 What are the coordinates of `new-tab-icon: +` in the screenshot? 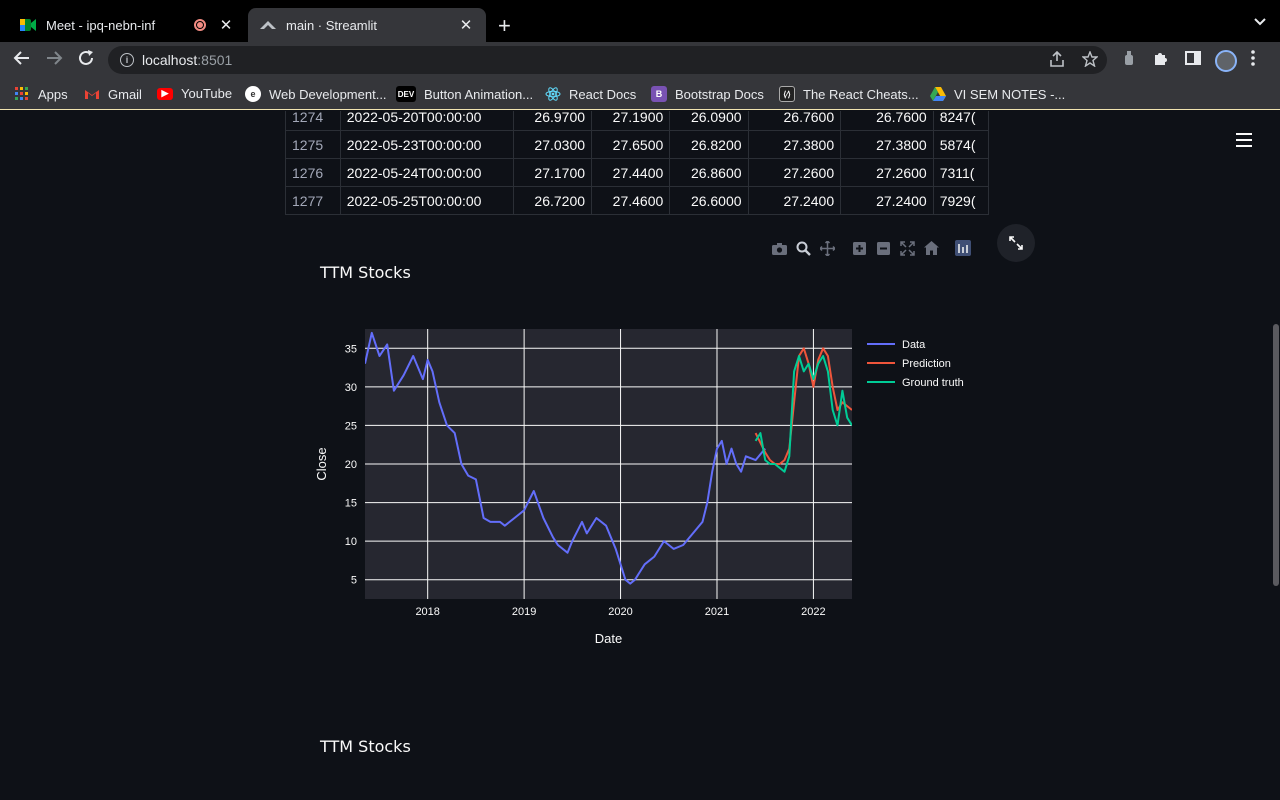 It's located at (504, 25).